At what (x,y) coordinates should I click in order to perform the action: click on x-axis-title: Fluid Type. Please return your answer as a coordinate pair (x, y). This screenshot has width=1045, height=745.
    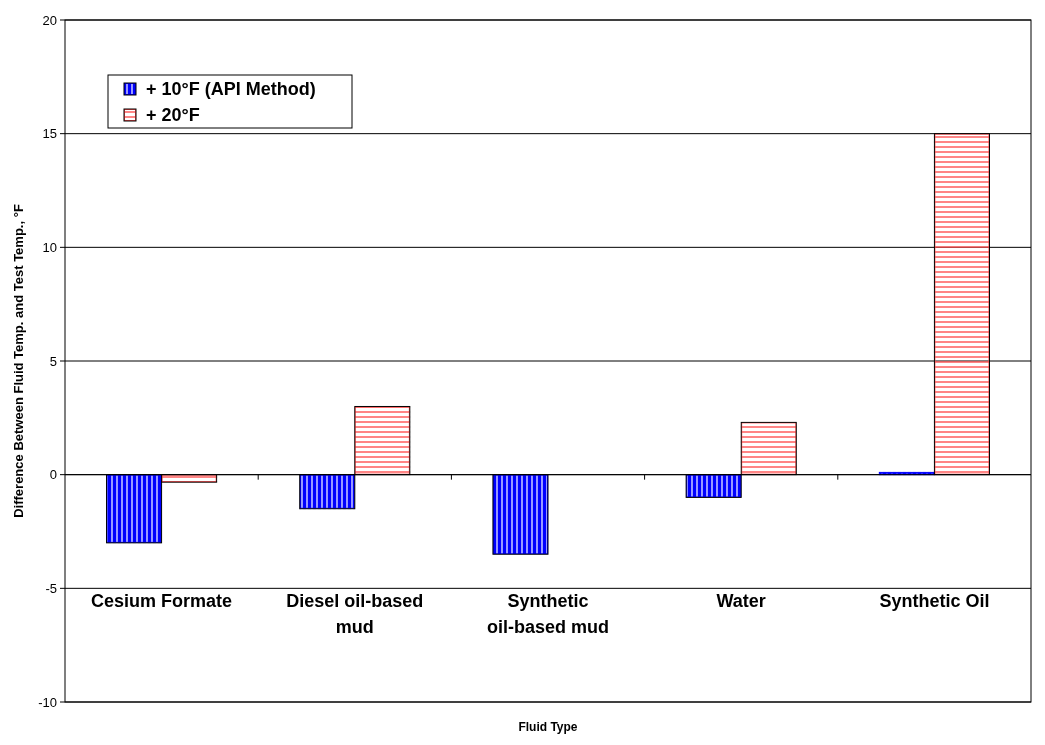
    Looking at the image, I should click on (548, 727).